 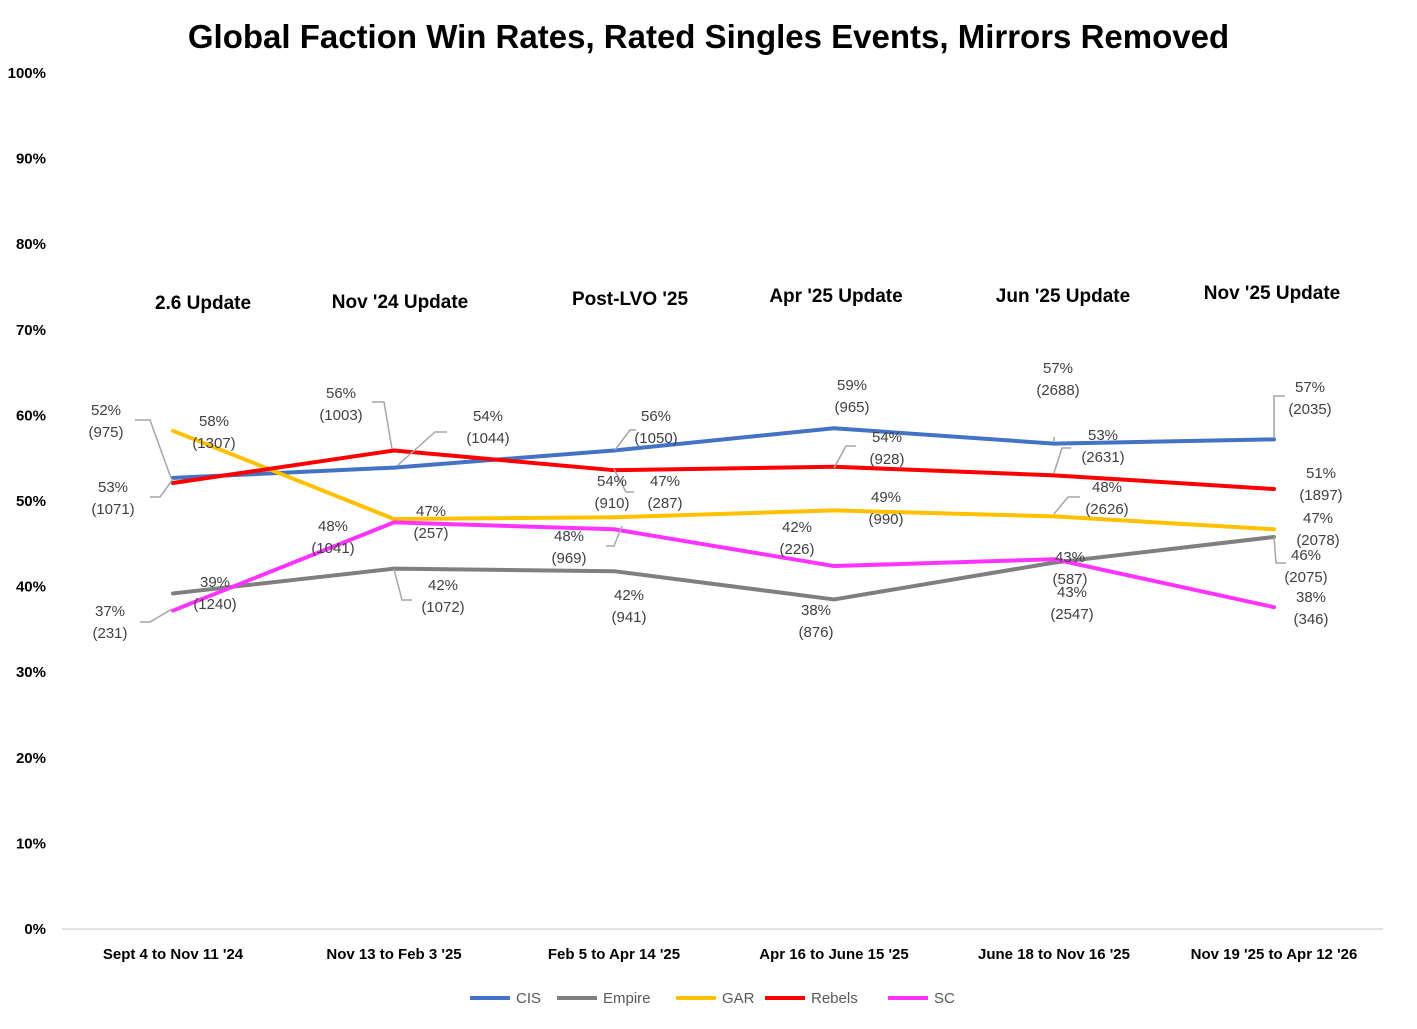 I want to click on y-tick-label: 30%, so click(x=31, y=672).